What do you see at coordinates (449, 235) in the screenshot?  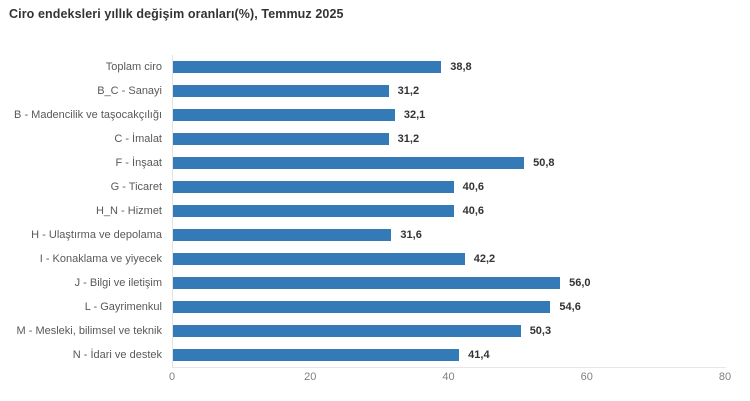 I see `bar-track: 31,6` at bounding box center [449, 235].